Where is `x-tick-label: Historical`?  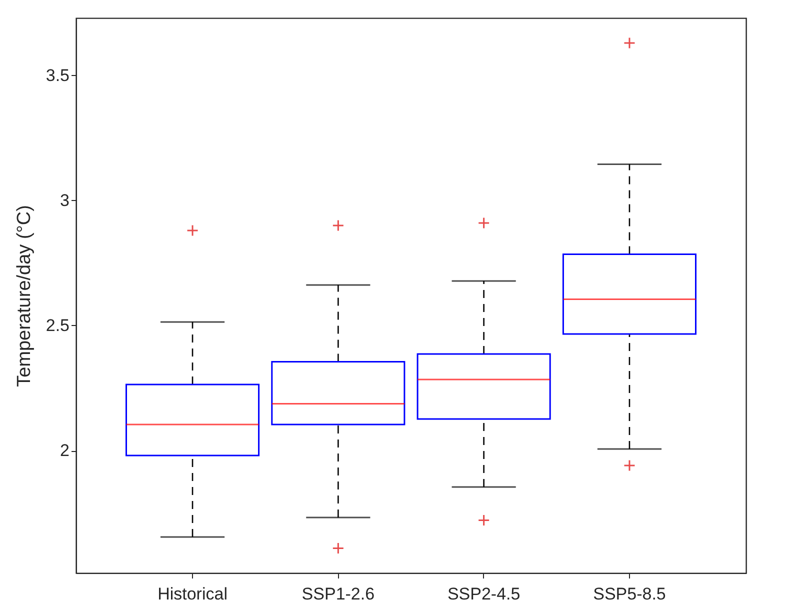
x-tick-label: Historical is located at coordinates (193, 594).